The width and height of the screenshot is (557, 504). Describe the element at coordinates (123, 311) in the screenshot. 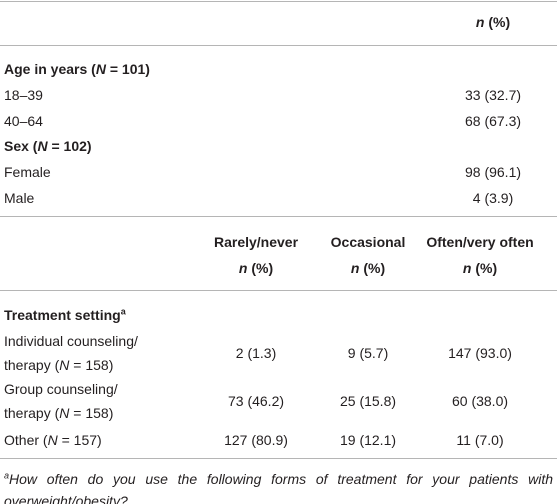

I see `label-sup: a` at that location.